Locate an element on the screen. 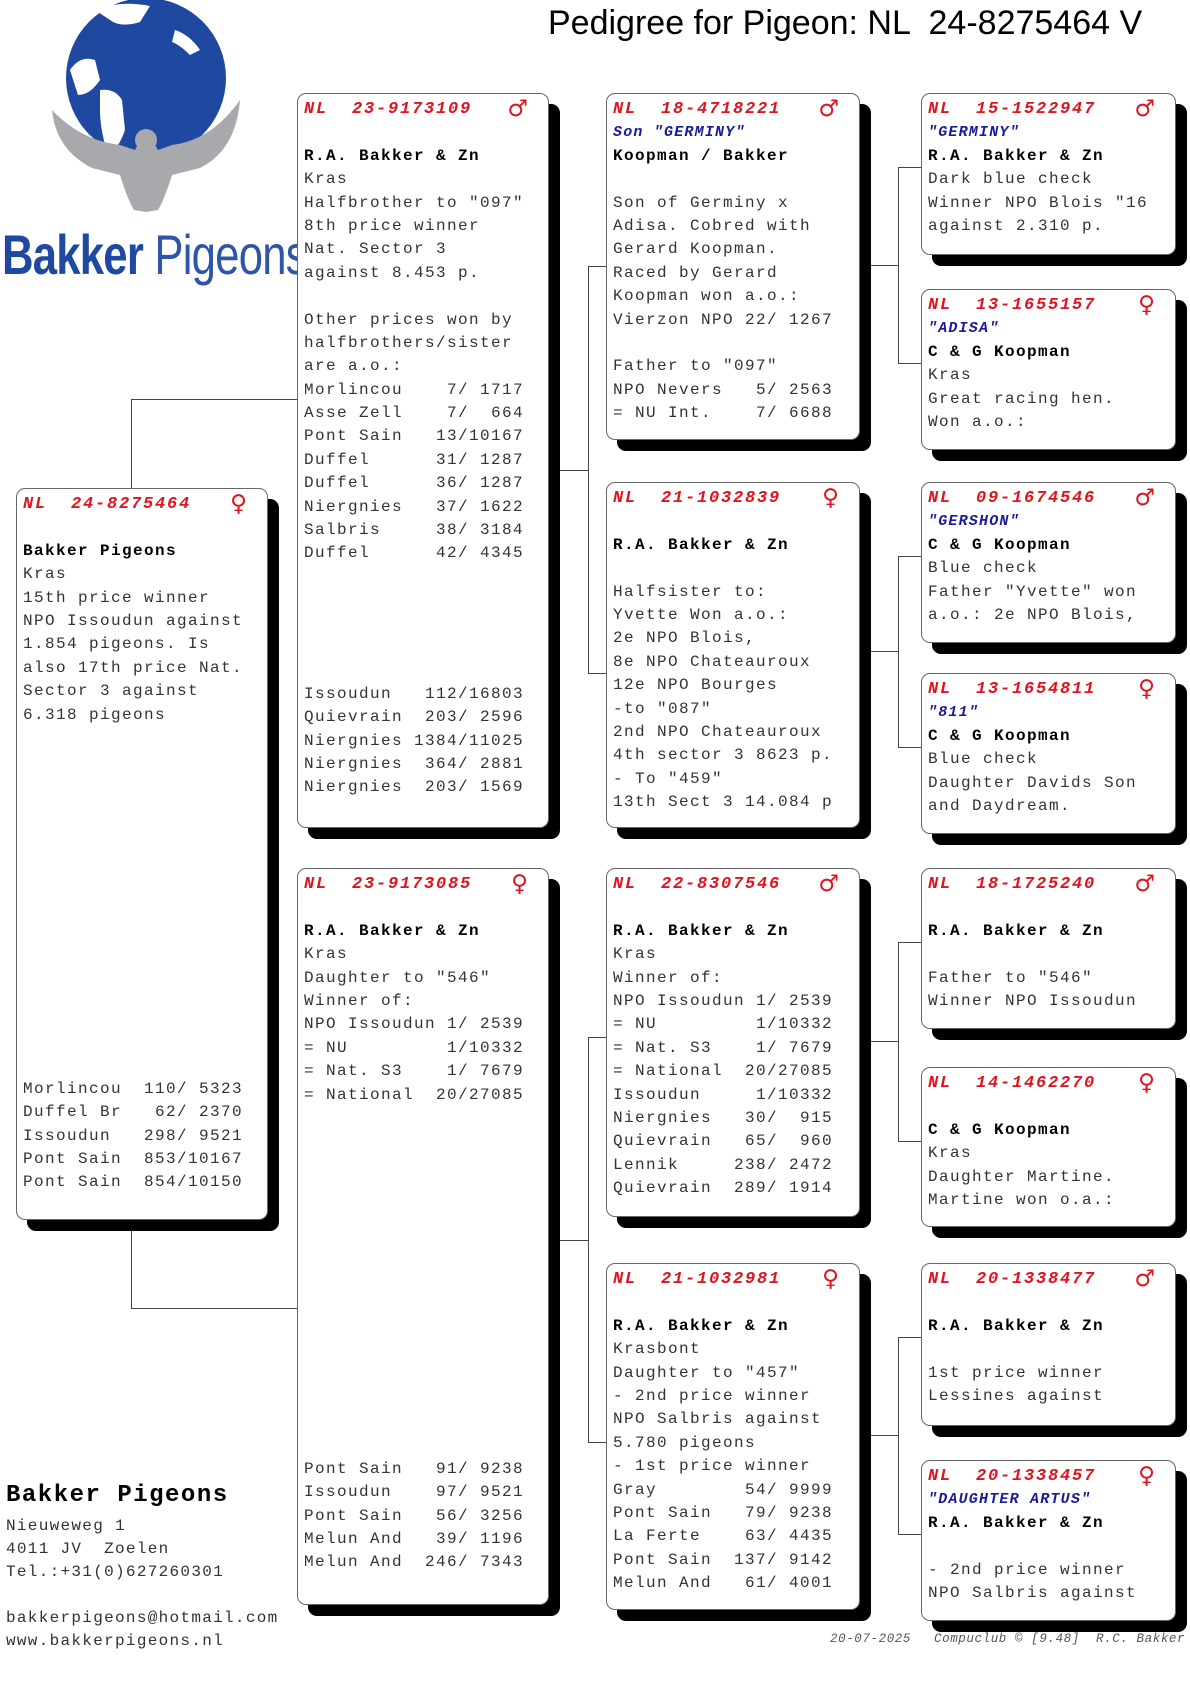  owner-name: Koopman / Bakker is located at coordinates (701, 155).